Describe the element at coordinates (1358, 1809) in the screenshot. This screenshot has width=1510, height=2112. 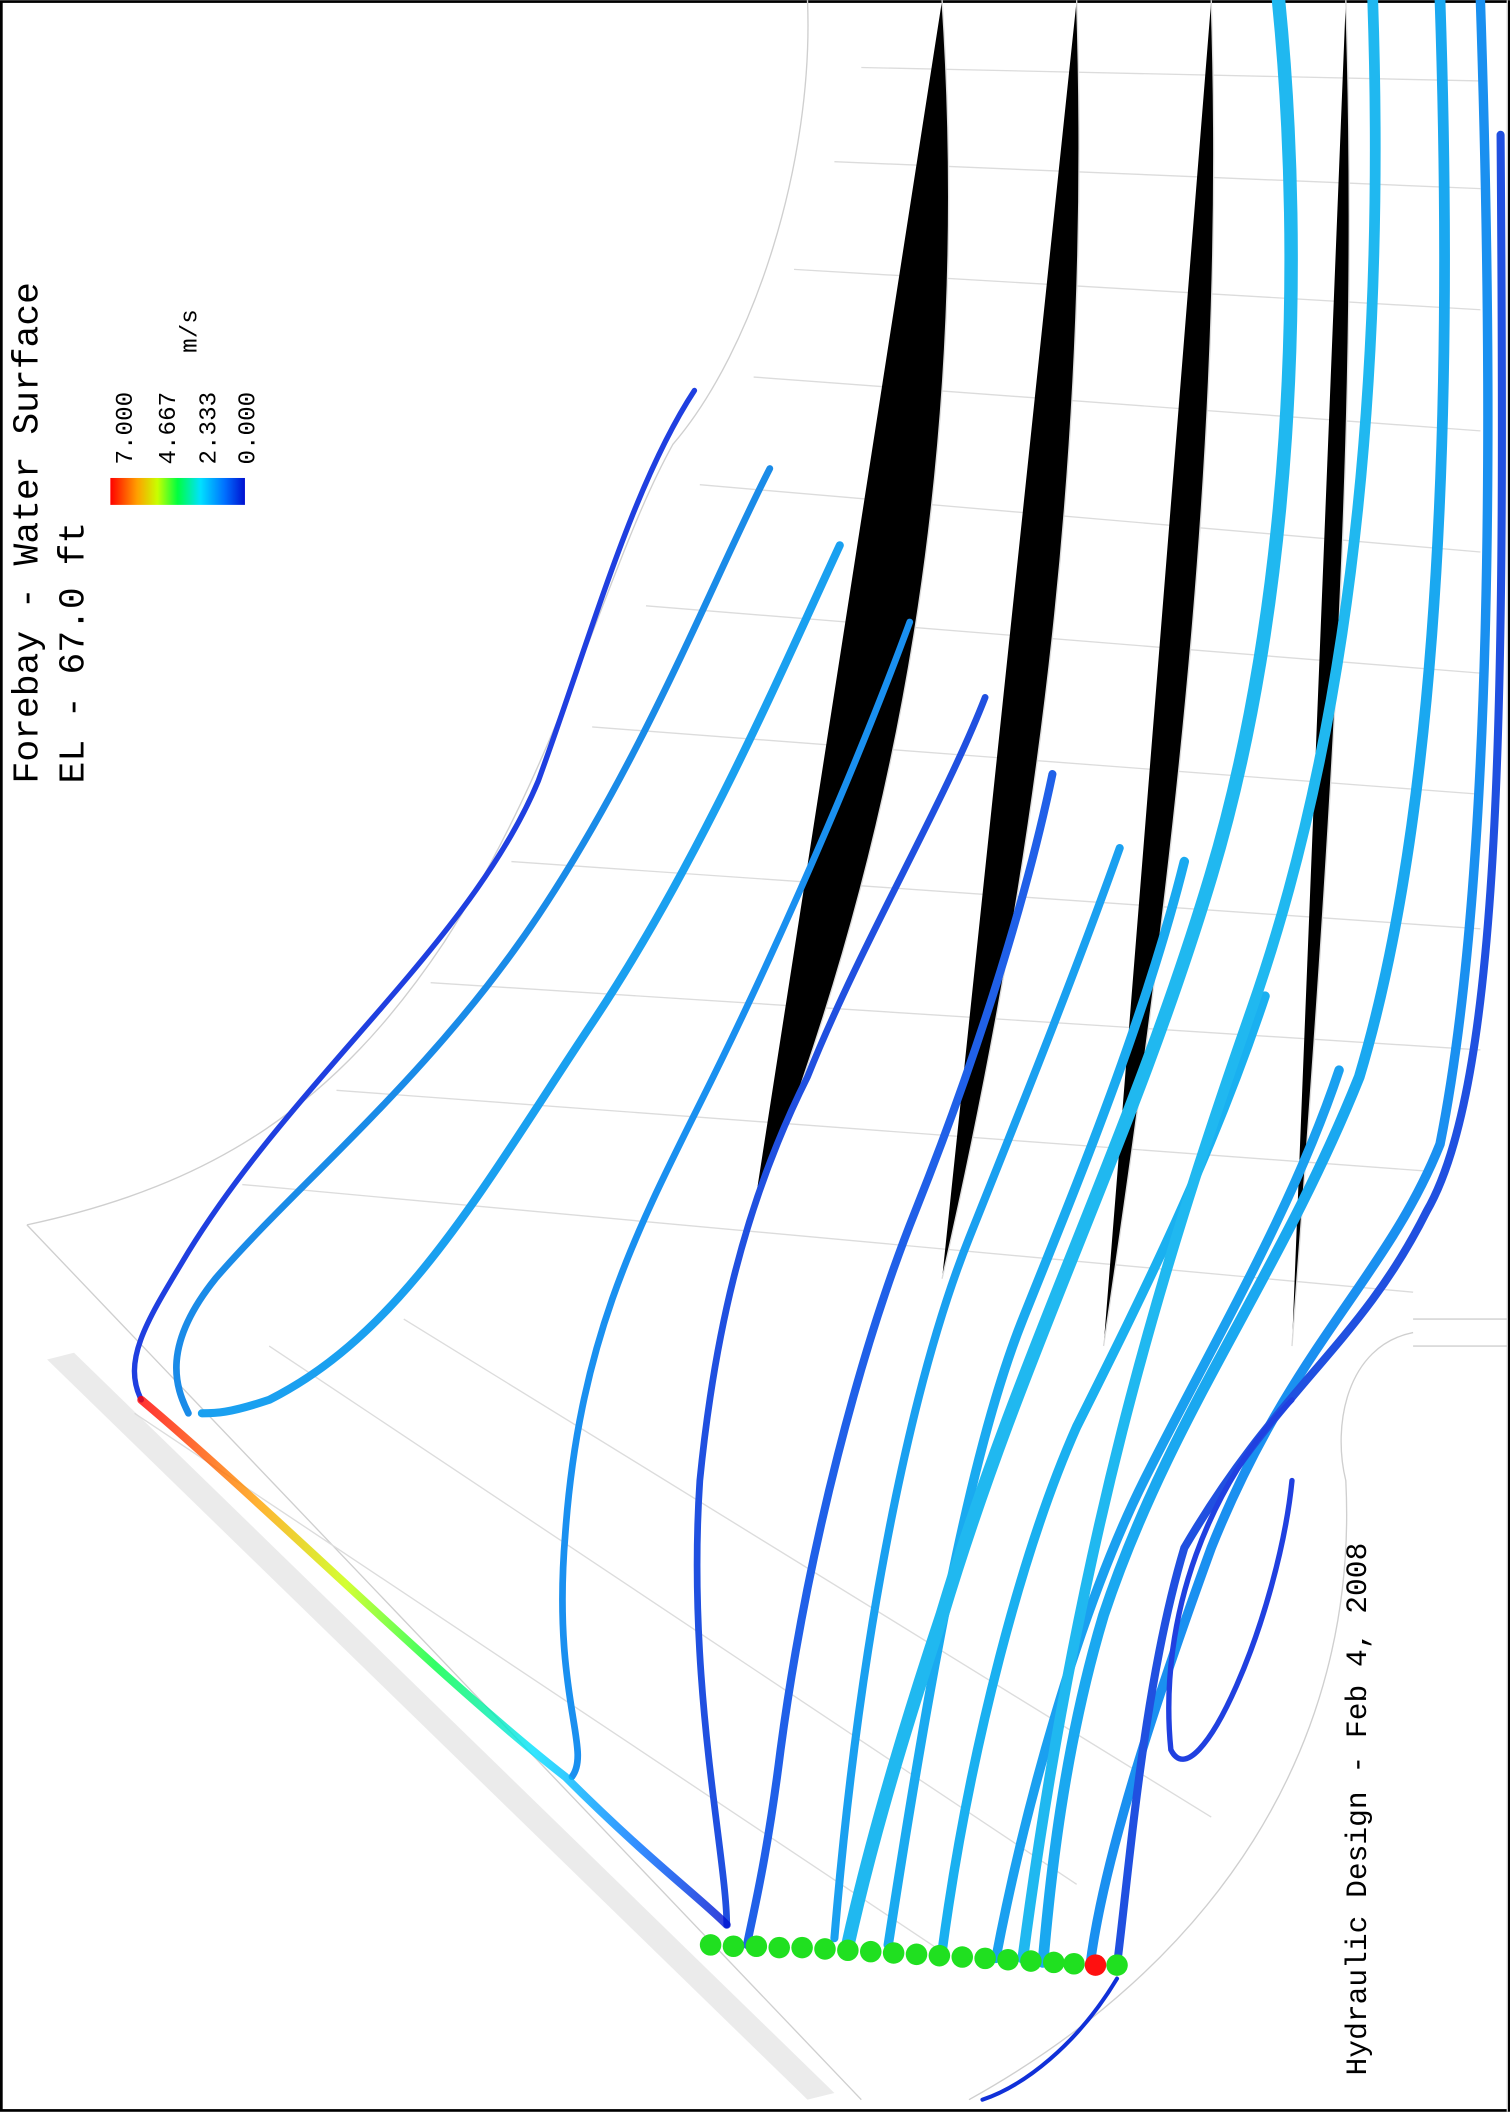
I see `footer: Hydraulic Design - Feb 4, 2008` at that location.